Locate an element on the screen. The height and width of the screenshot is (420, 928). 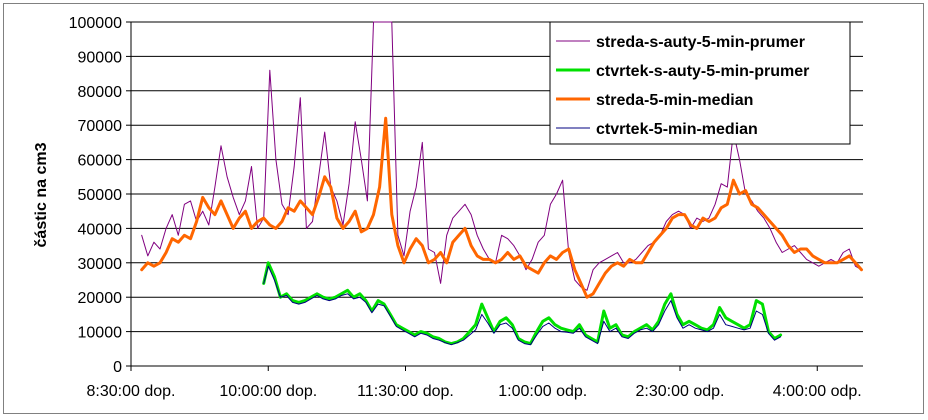
legend-label: ctvrtek-s-auty-5-min-prumer is located at coordinates (702, 71).